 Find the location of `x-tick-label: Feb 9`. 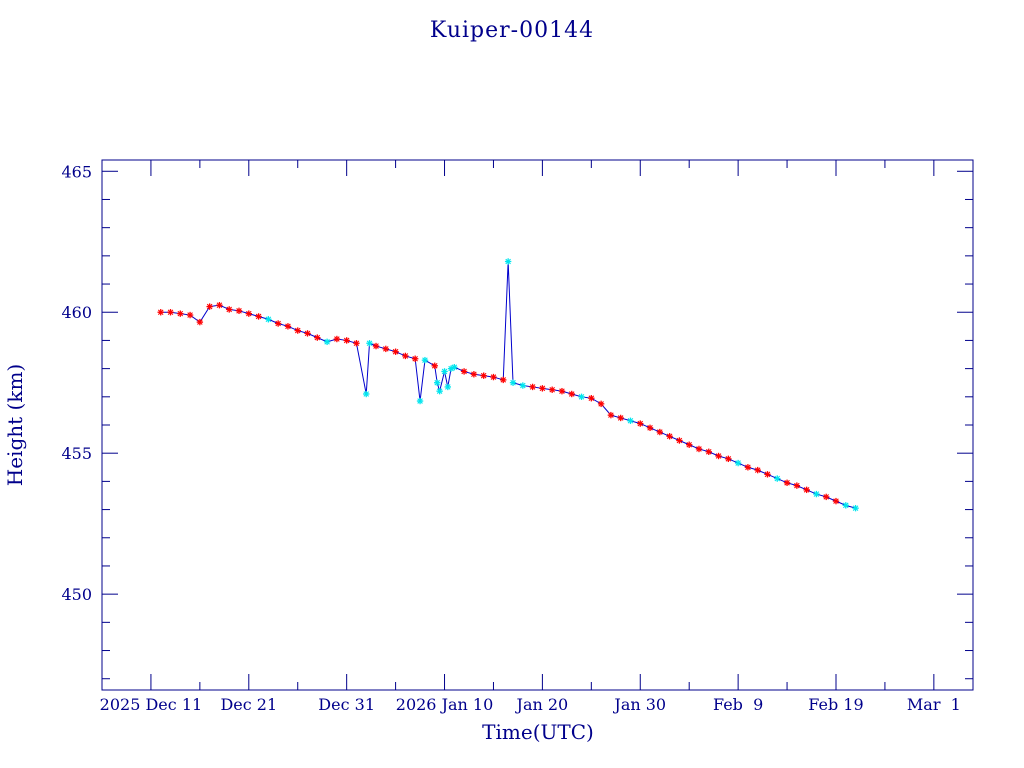

x-tick-label: Feb 9 is located at coordinates (738, 704).